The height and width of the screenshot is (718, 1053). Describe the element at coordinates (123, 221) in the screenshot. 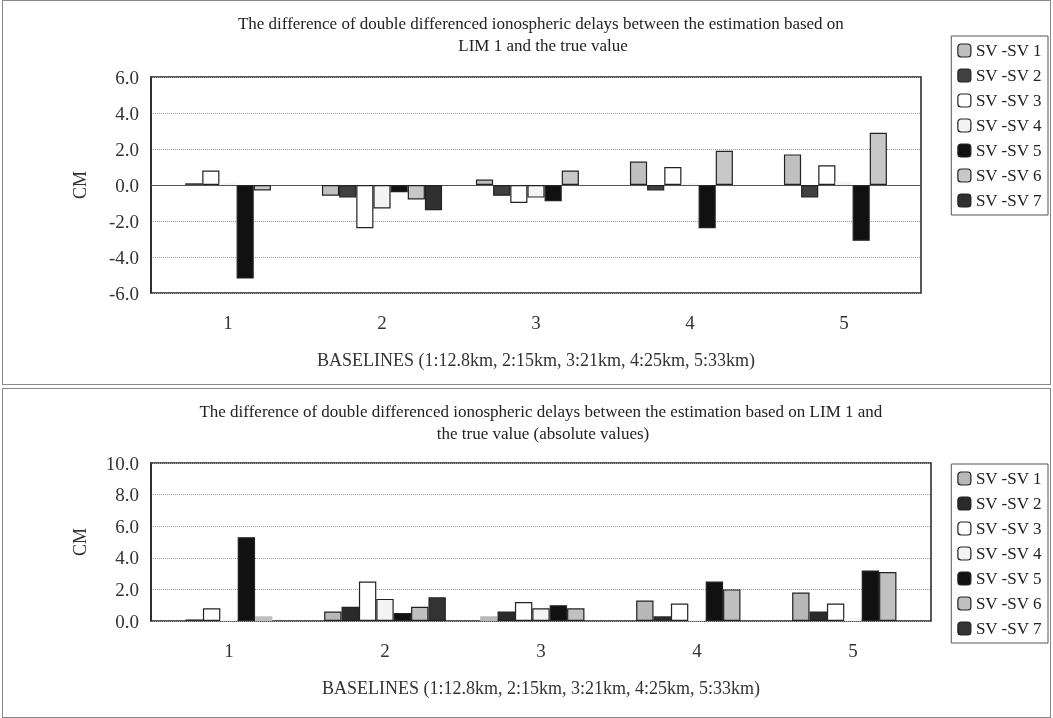

I see `y-tick-label: -2.0` at that location.